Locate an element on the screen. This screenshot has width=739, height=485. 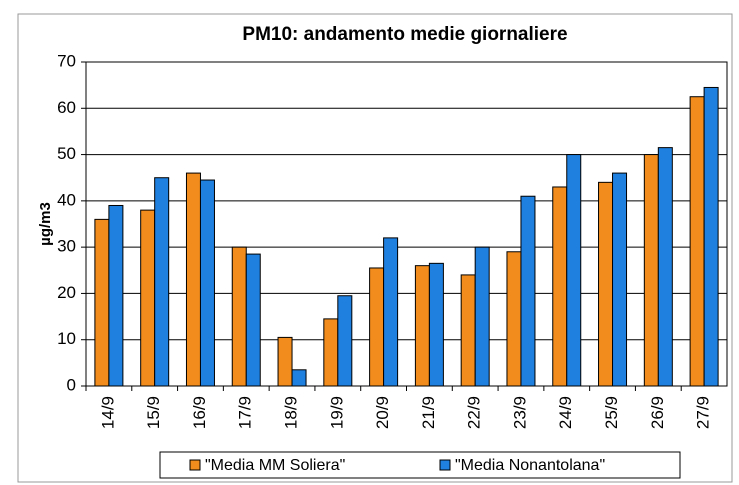
legend-label: "Media MM Soliera" is located at coordinates (275, 465).